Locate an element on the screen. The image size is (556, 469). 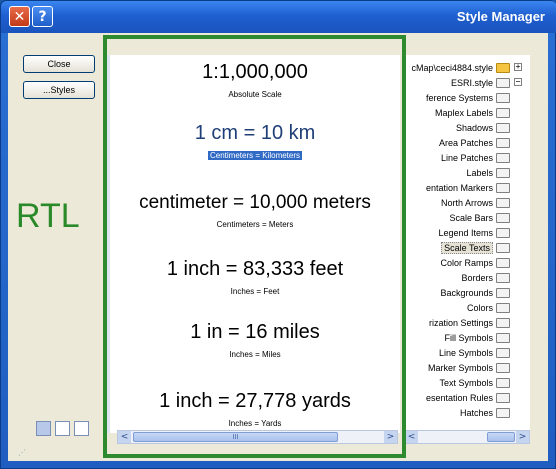
tree-item-label: esentation Rules is located at coordinates (459, 397).